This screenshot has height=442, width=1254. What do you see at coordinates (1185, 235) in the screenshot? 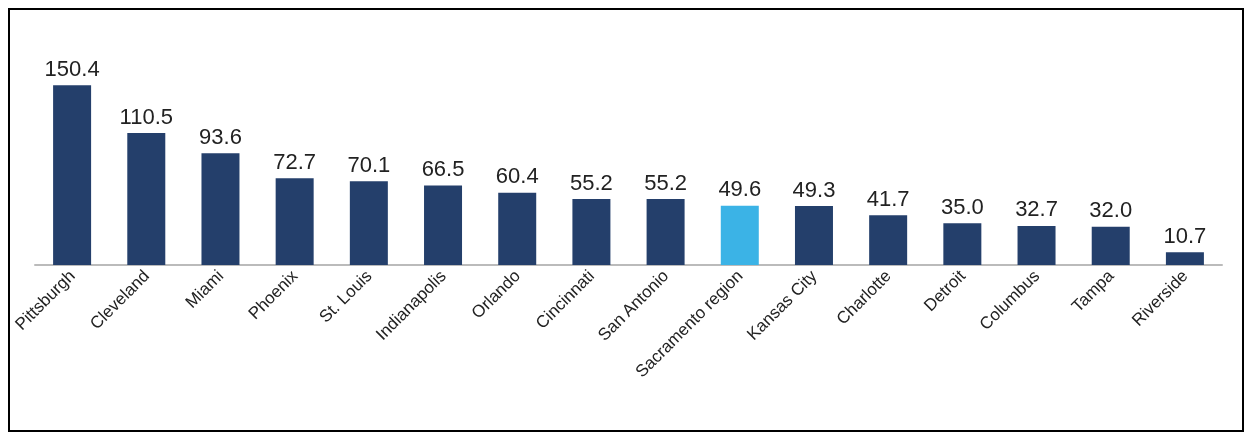
I see `data-label: 10.7` at bounding box center [1185, 235].